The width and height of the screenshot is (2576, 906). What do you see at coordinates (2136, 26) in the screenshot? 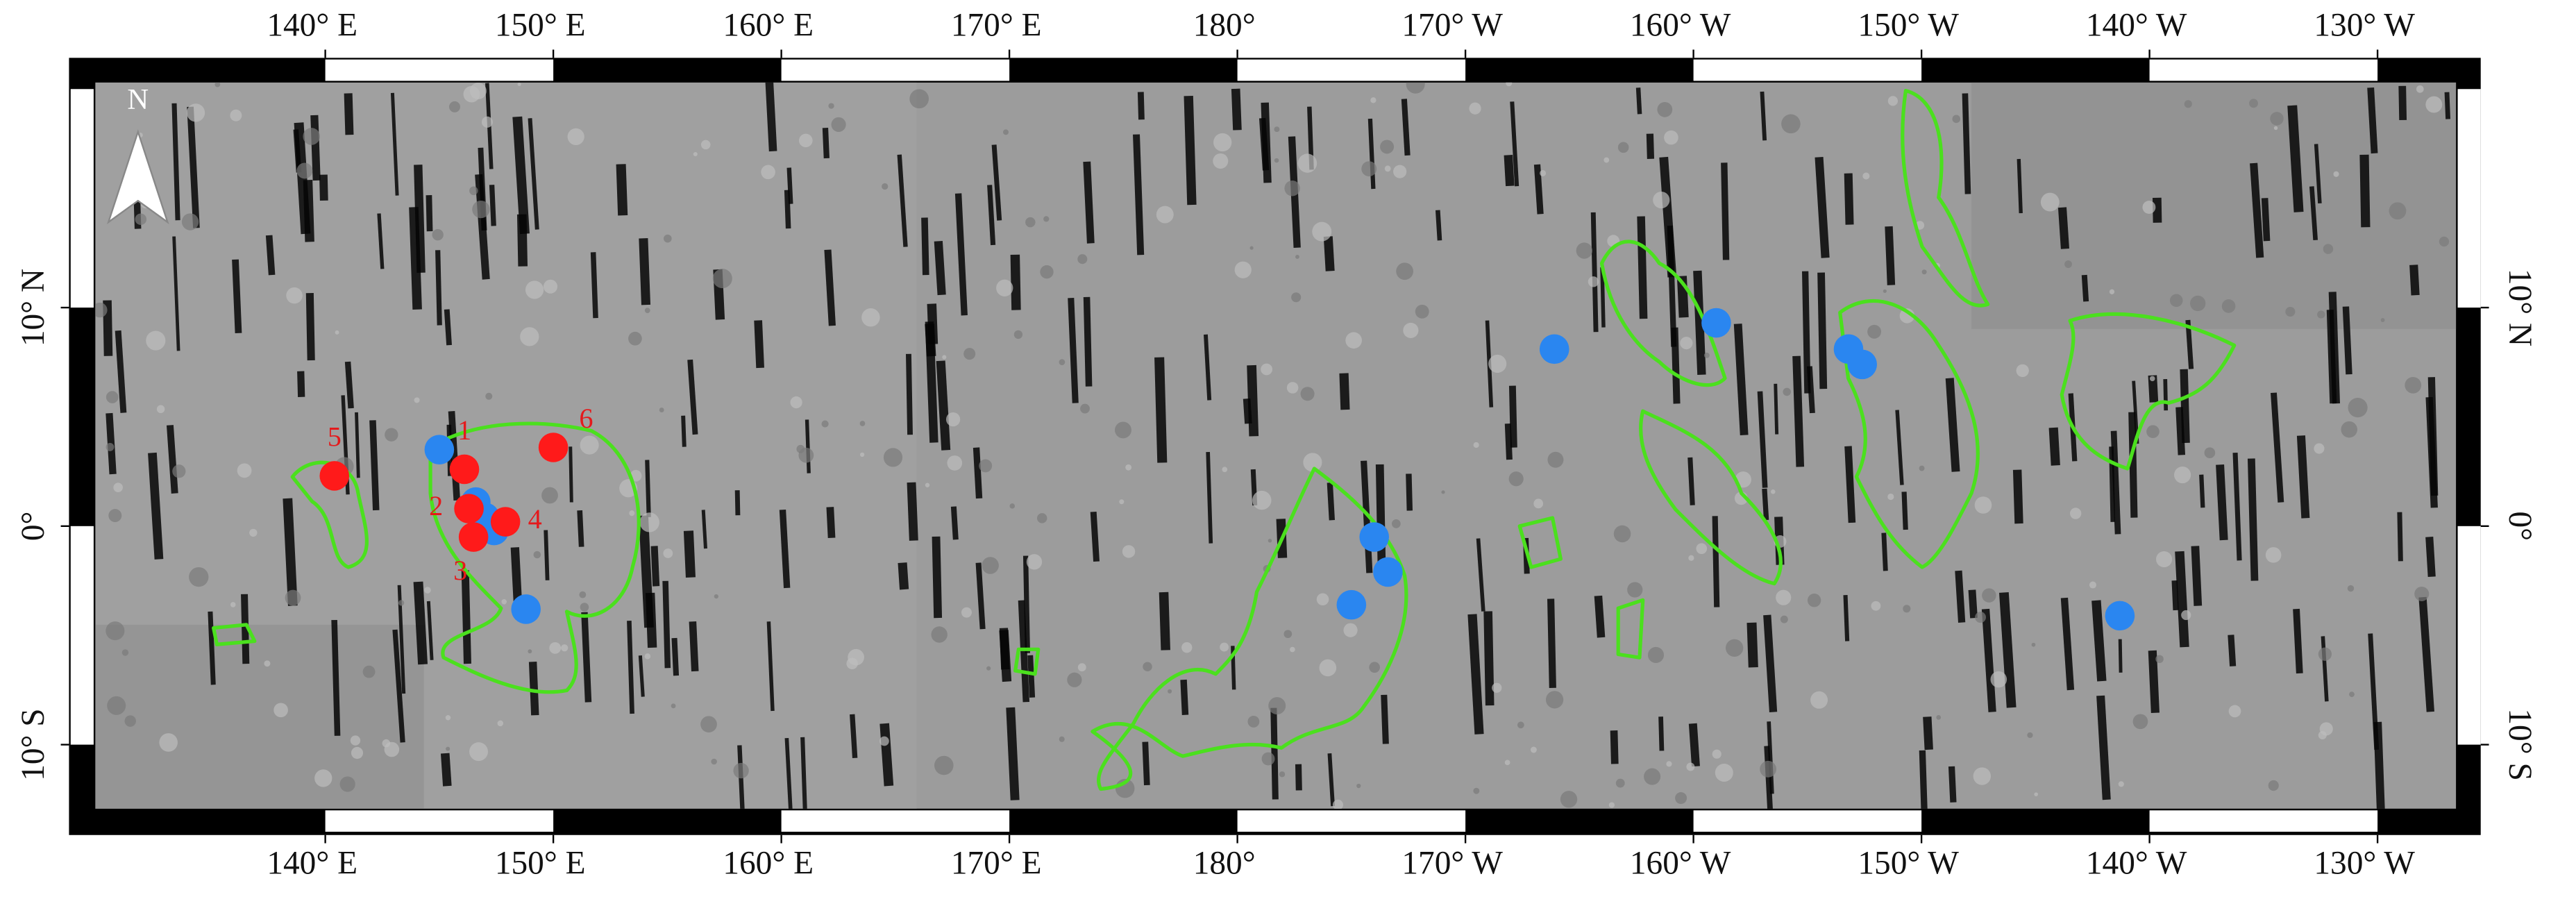
I see `lon-label: 140° W` at bounding box center [2136, 26].